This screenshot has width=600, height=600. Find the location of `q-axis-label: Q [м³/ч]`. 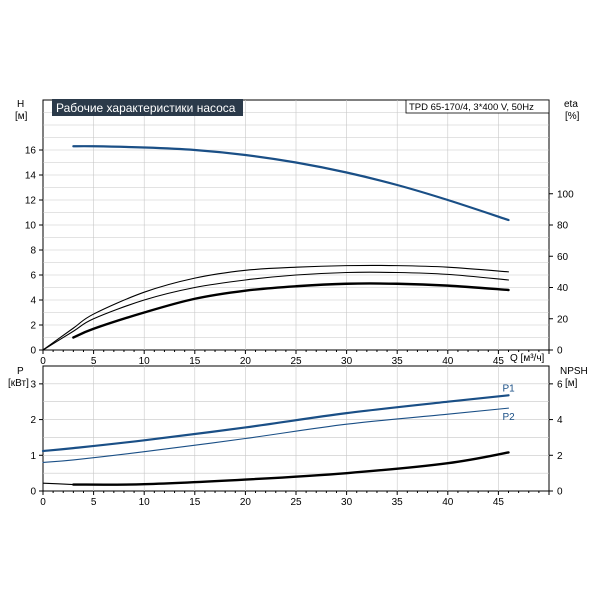

q-axis-label: Q [м³/ч] is located at coordinates (527, 358).